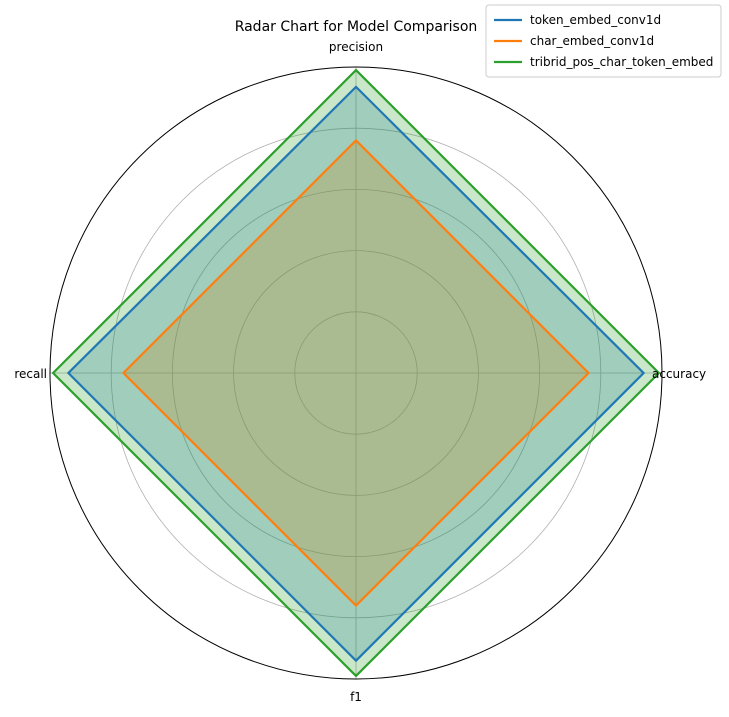  Describe the element at coordinates (356, 697) in the screenshot. I see `axis-label-f1: f1` at that location.